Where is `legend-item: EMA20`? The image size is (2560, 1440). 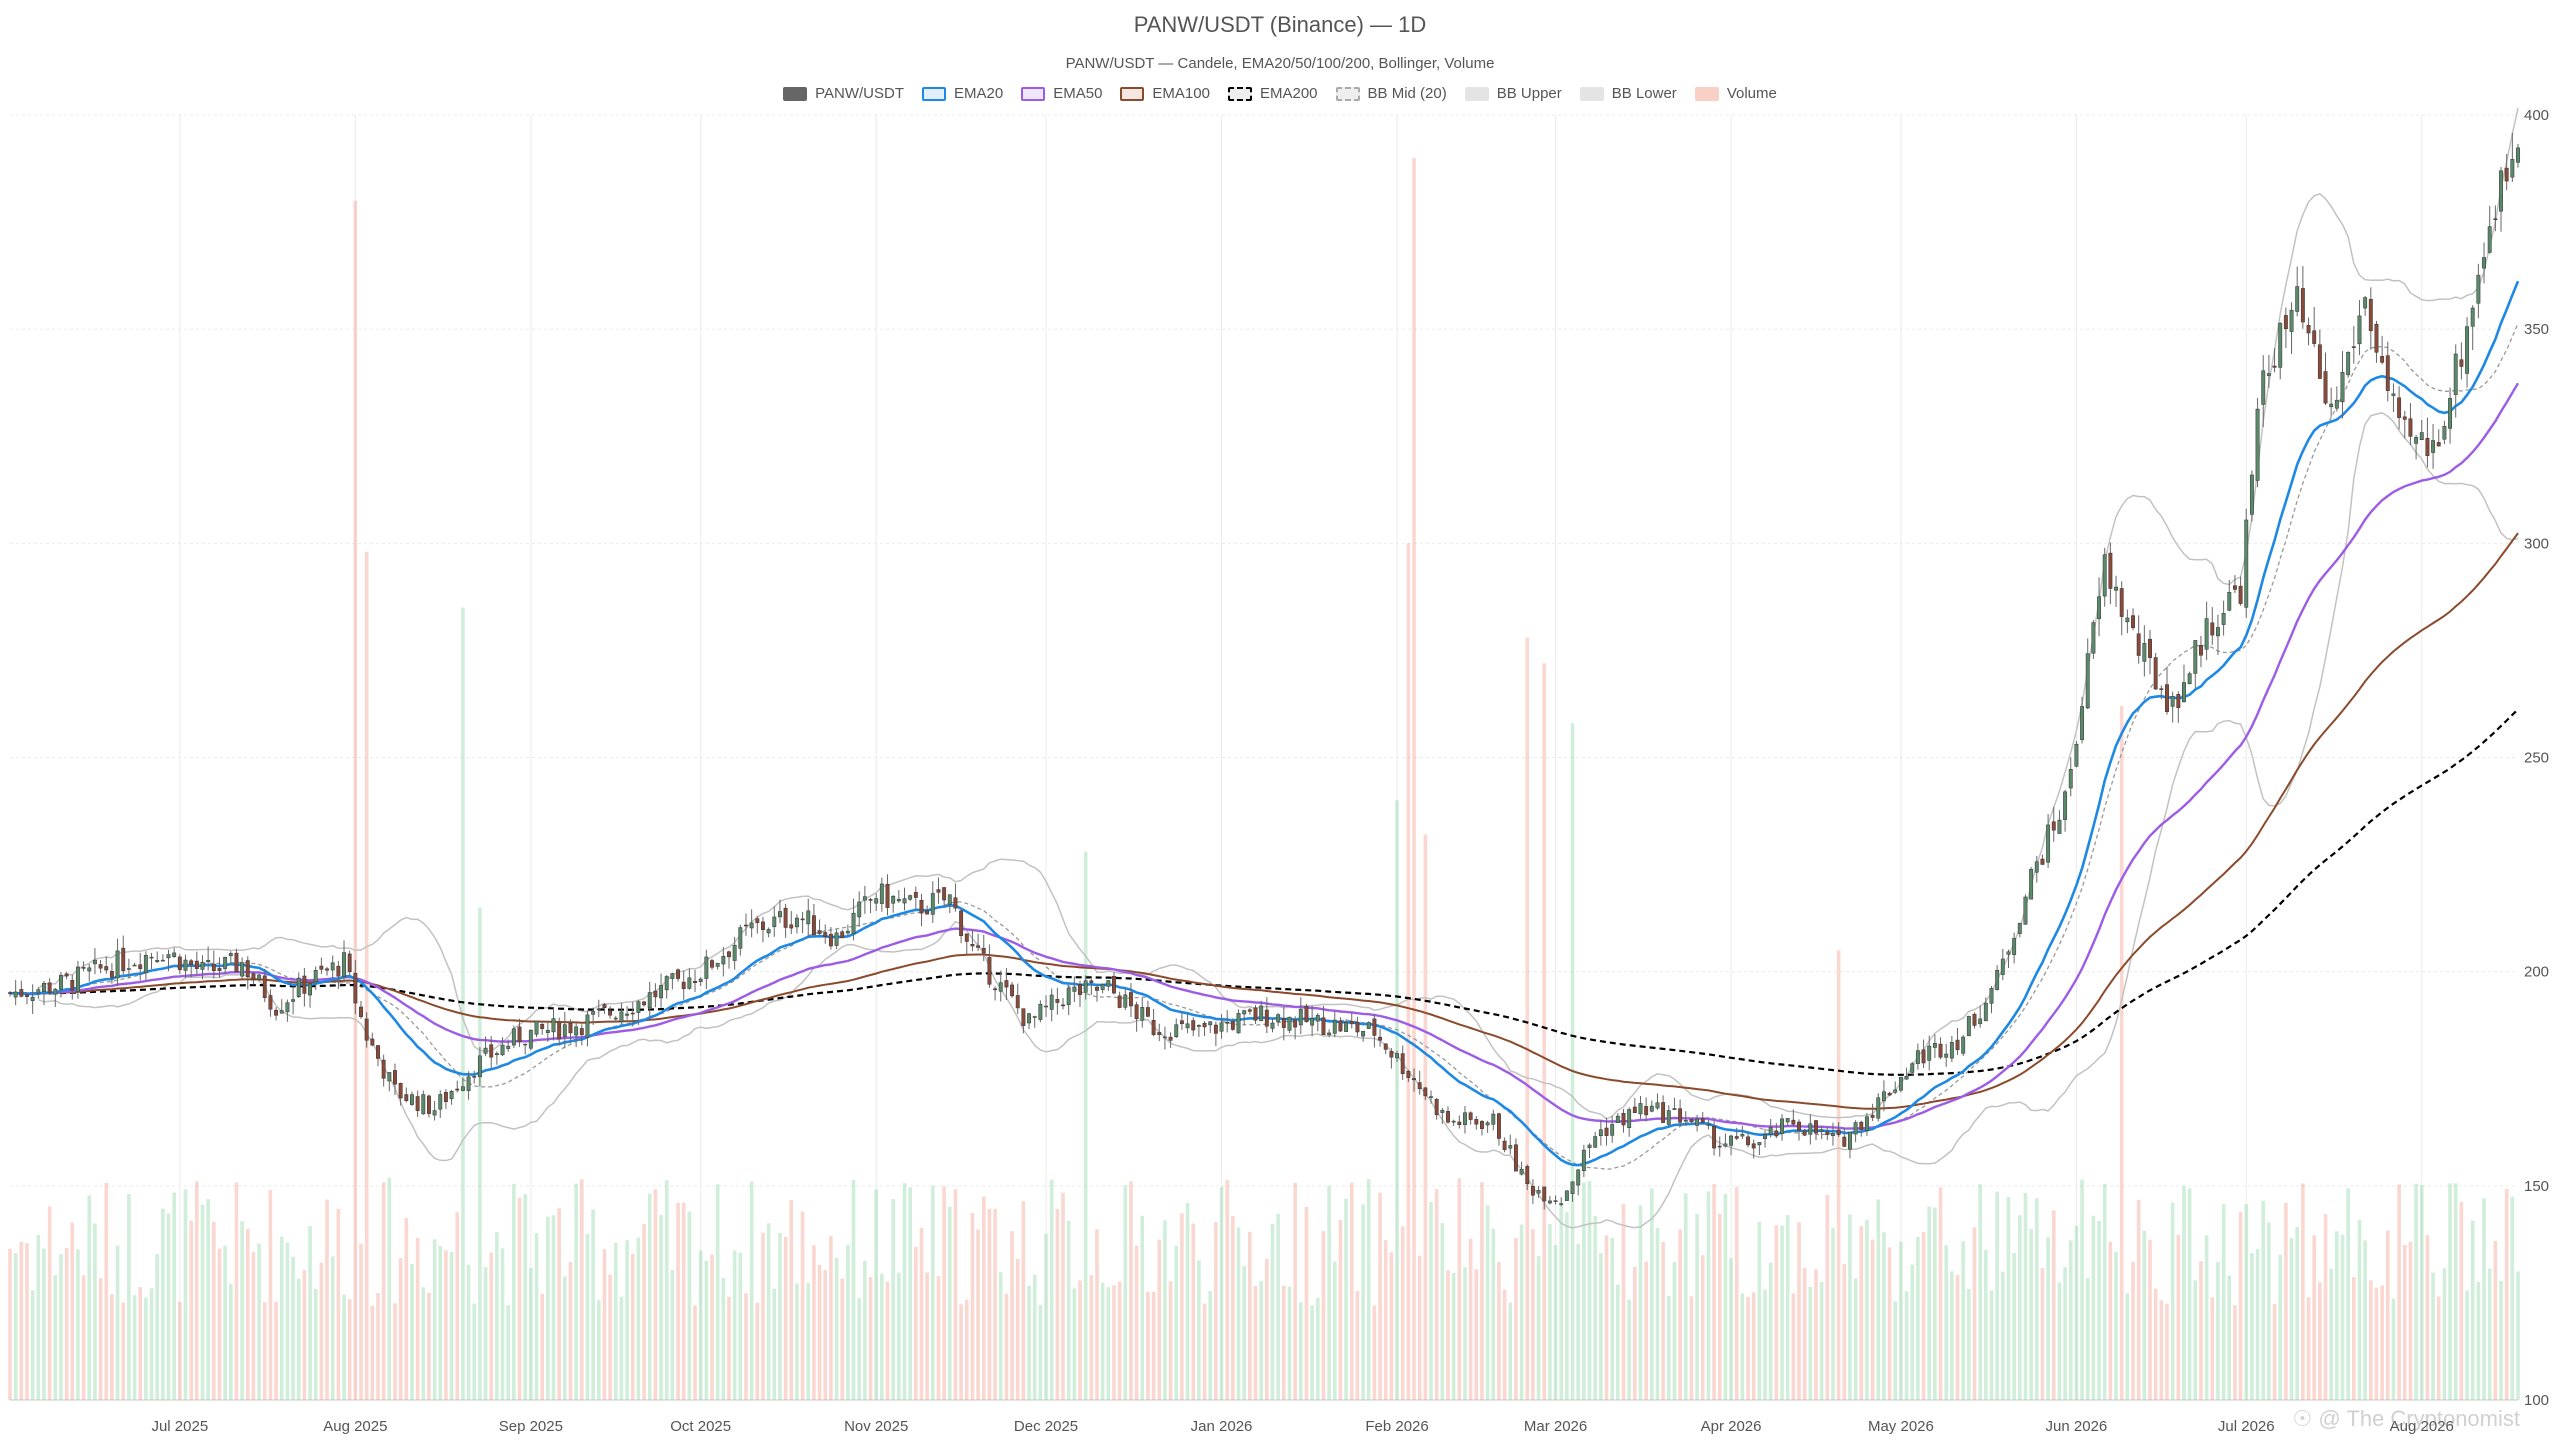
legend-item: EMA20 is located at coordinates (962, 93).